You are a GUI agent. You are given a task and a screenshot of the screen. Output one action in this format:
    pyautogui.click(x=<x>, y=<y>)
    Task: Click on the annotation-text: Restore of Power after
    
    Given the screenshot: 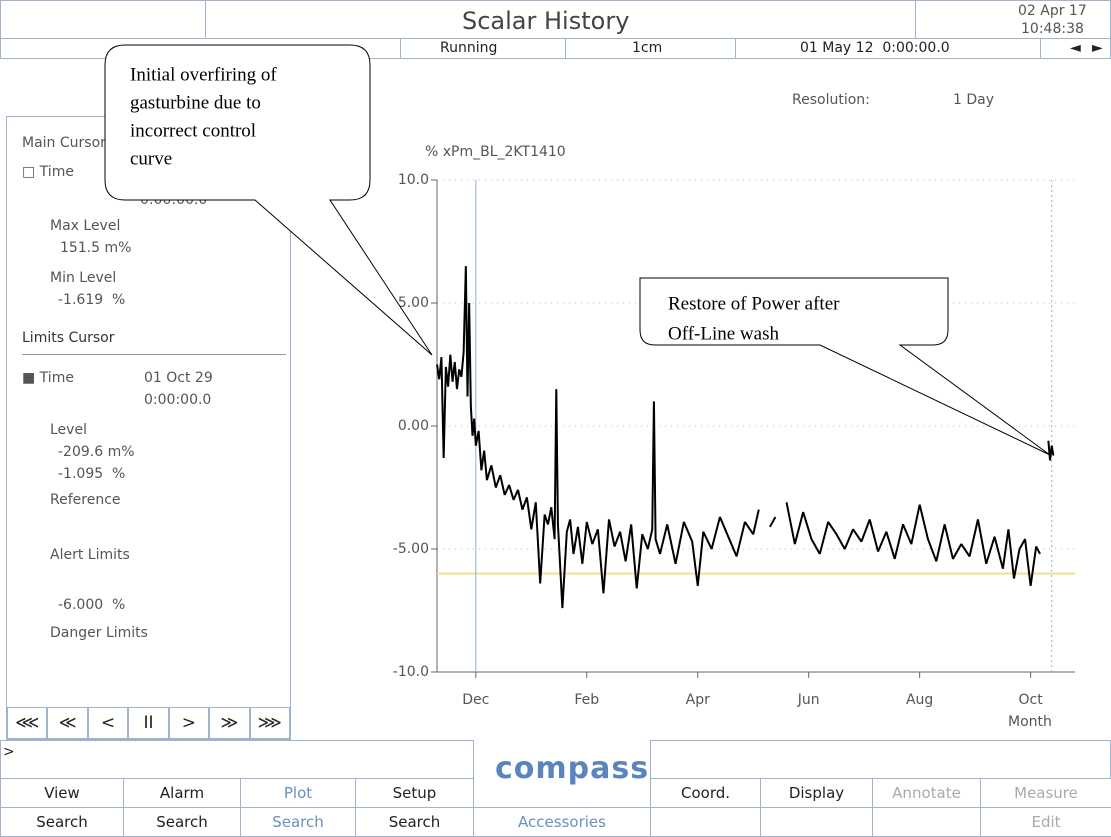 What is the action you would take?
    pyautogui.click(x=754, y=303)
    